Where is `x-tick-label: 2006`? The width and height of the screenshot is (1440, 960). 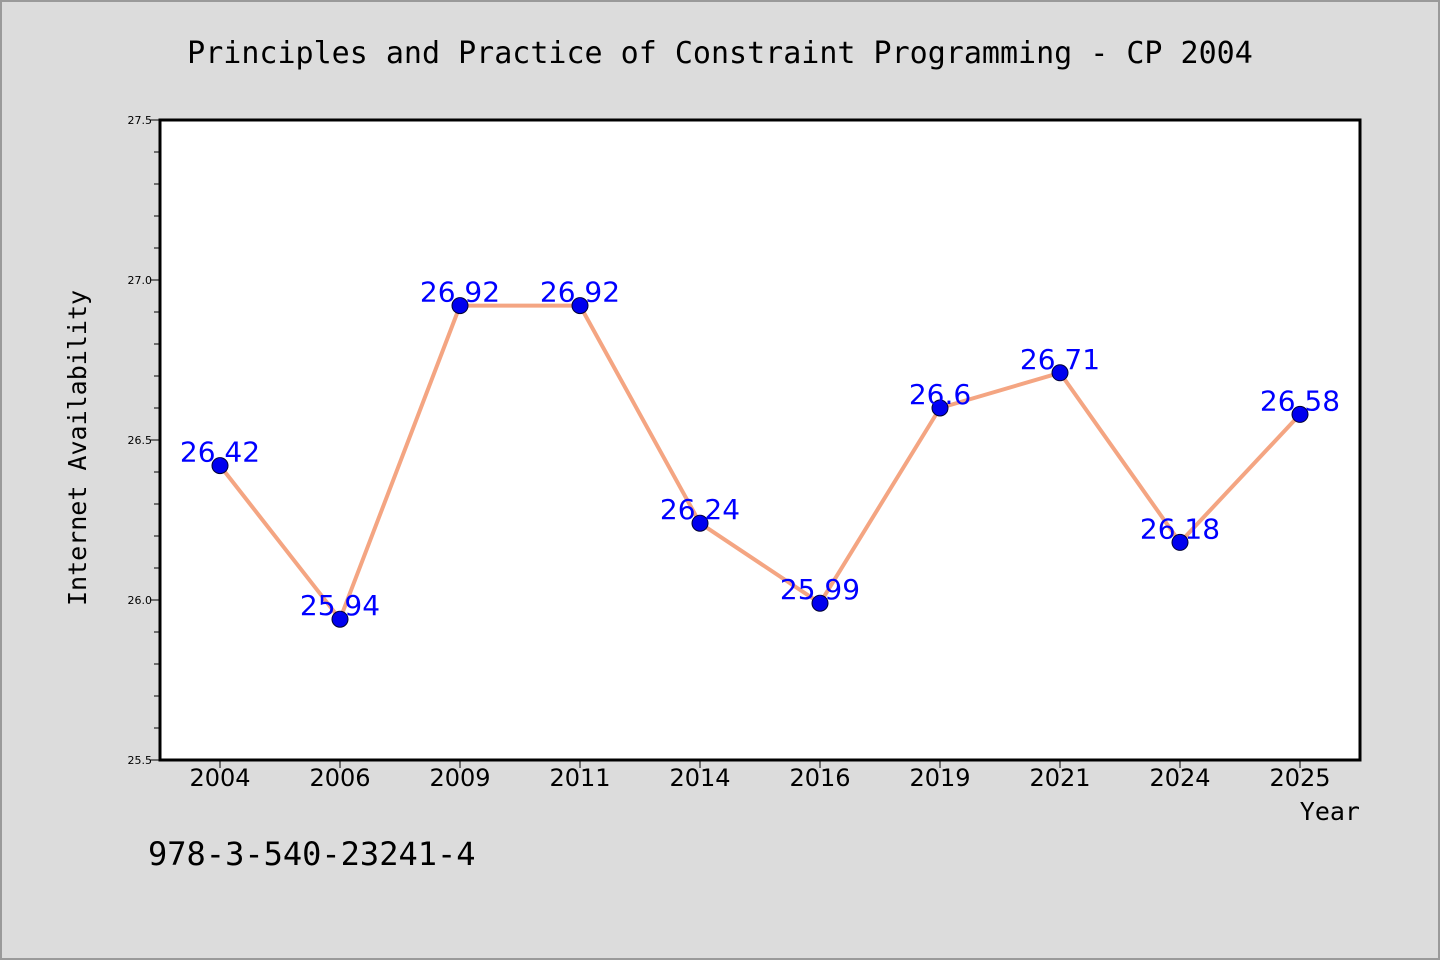
x-tick-label: 2006 is located at coordinates (339, 778).